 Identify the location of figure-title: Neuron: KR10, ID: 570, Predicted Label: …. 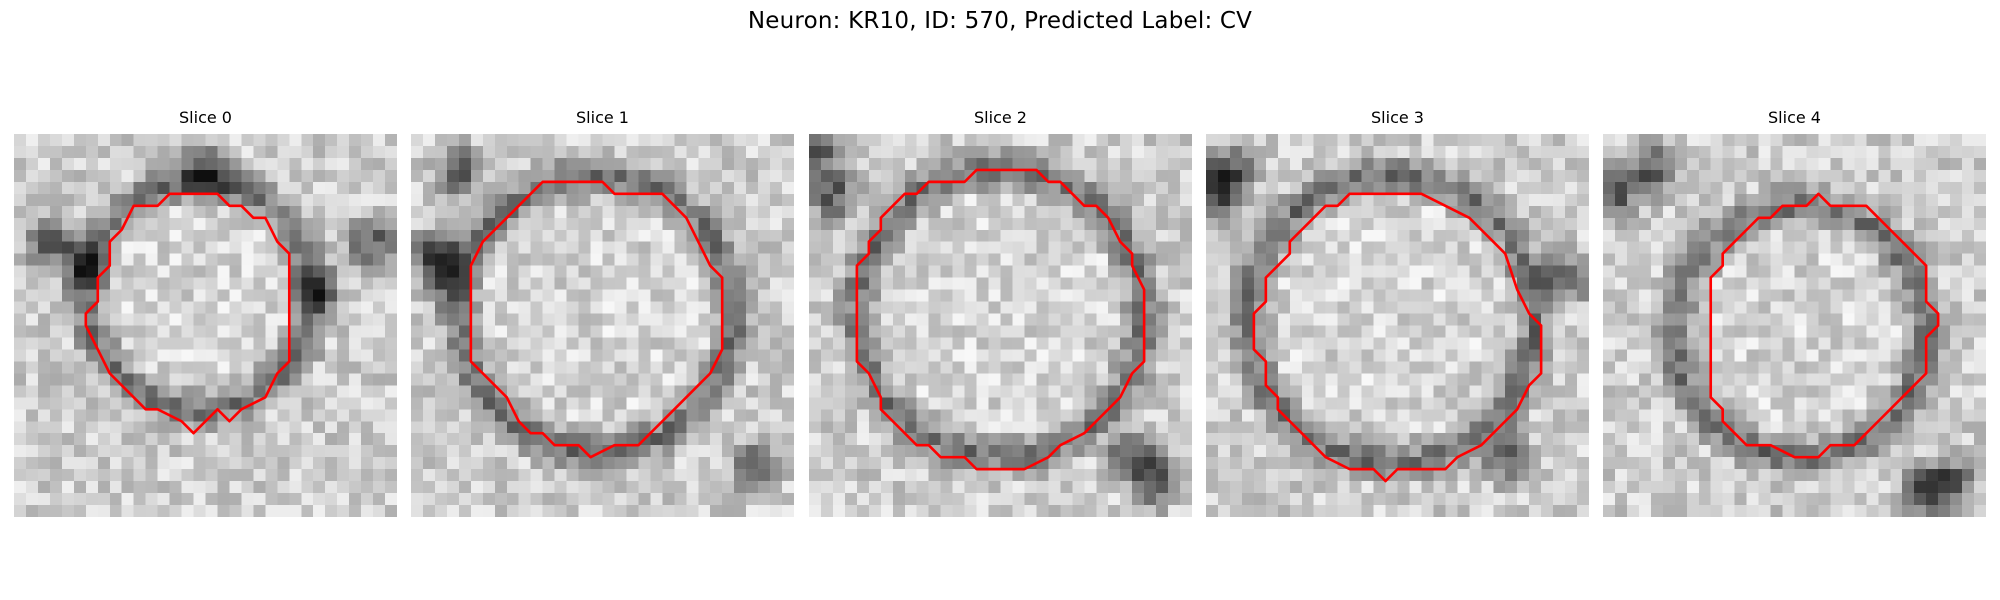
(1000, 21).